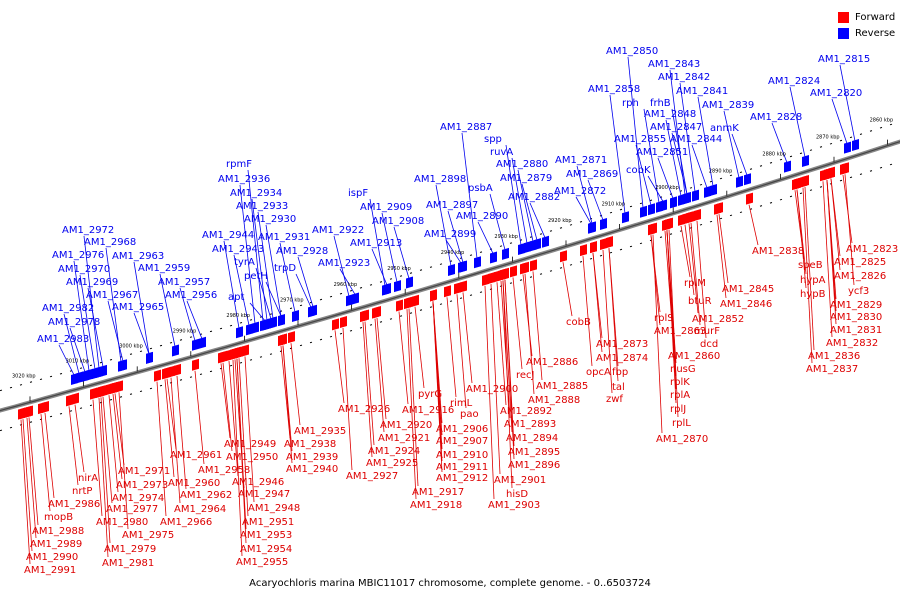 This screenshot has height=600, width=900. Describe the element at coordinates (630, 103) in the screenshot. I see `gene-label: rph` at that location.